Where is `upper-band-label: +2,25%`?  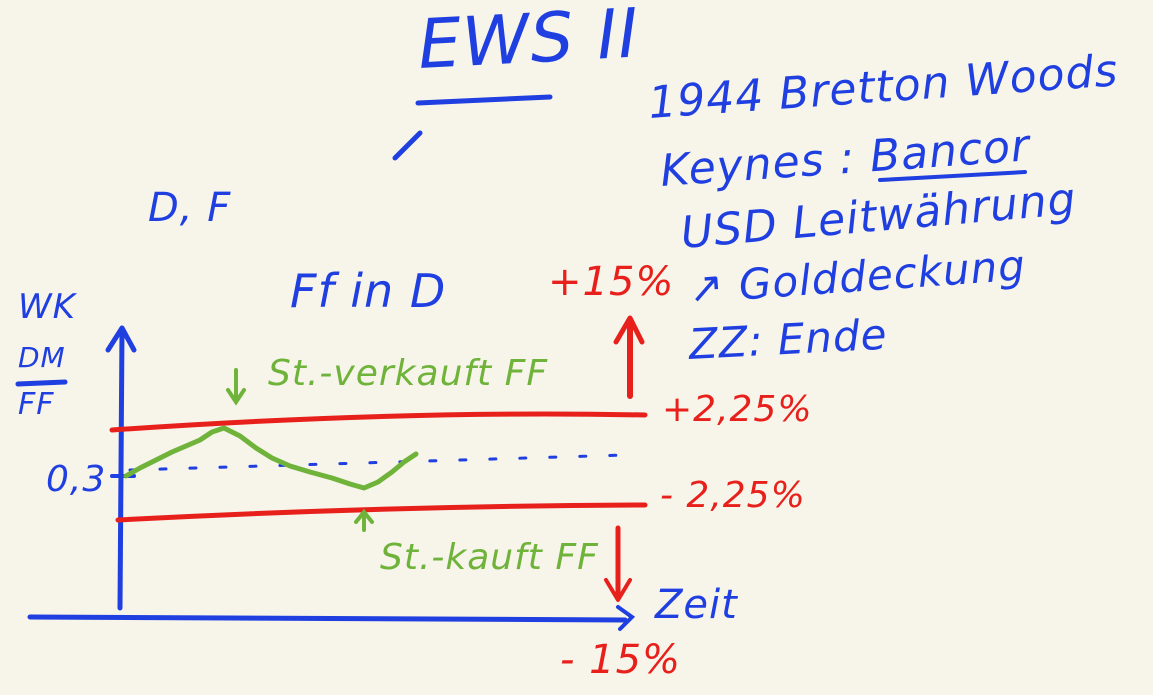
upper-band-label: +2,25% is located at coordinates (737, 409).